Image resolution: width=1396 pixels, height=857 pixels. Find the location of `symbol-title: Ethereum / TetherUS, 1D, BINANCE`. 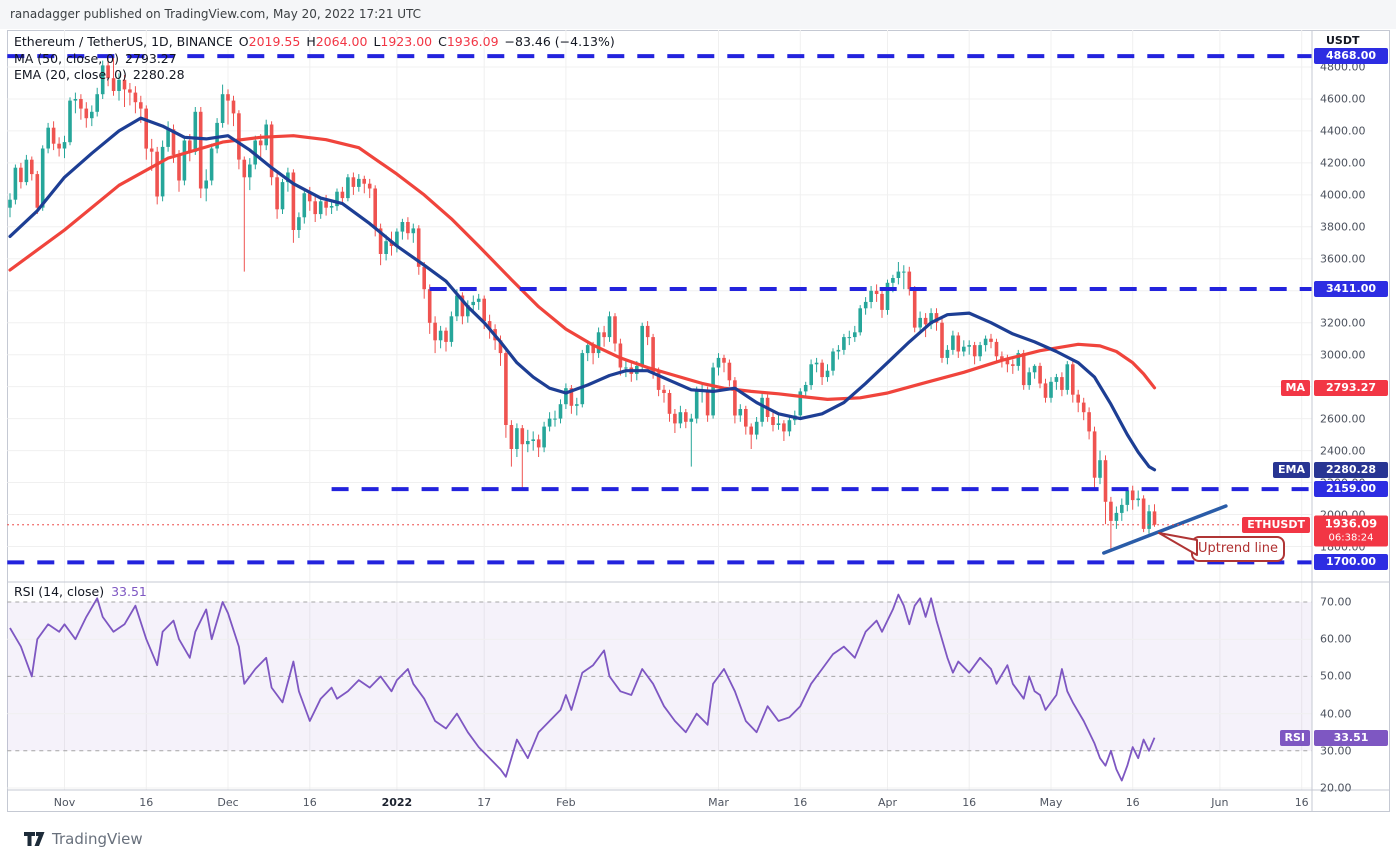

symbol-title: Ethereum / TetherUS, 1D, BINANCE is located at coordinates (123, 41).